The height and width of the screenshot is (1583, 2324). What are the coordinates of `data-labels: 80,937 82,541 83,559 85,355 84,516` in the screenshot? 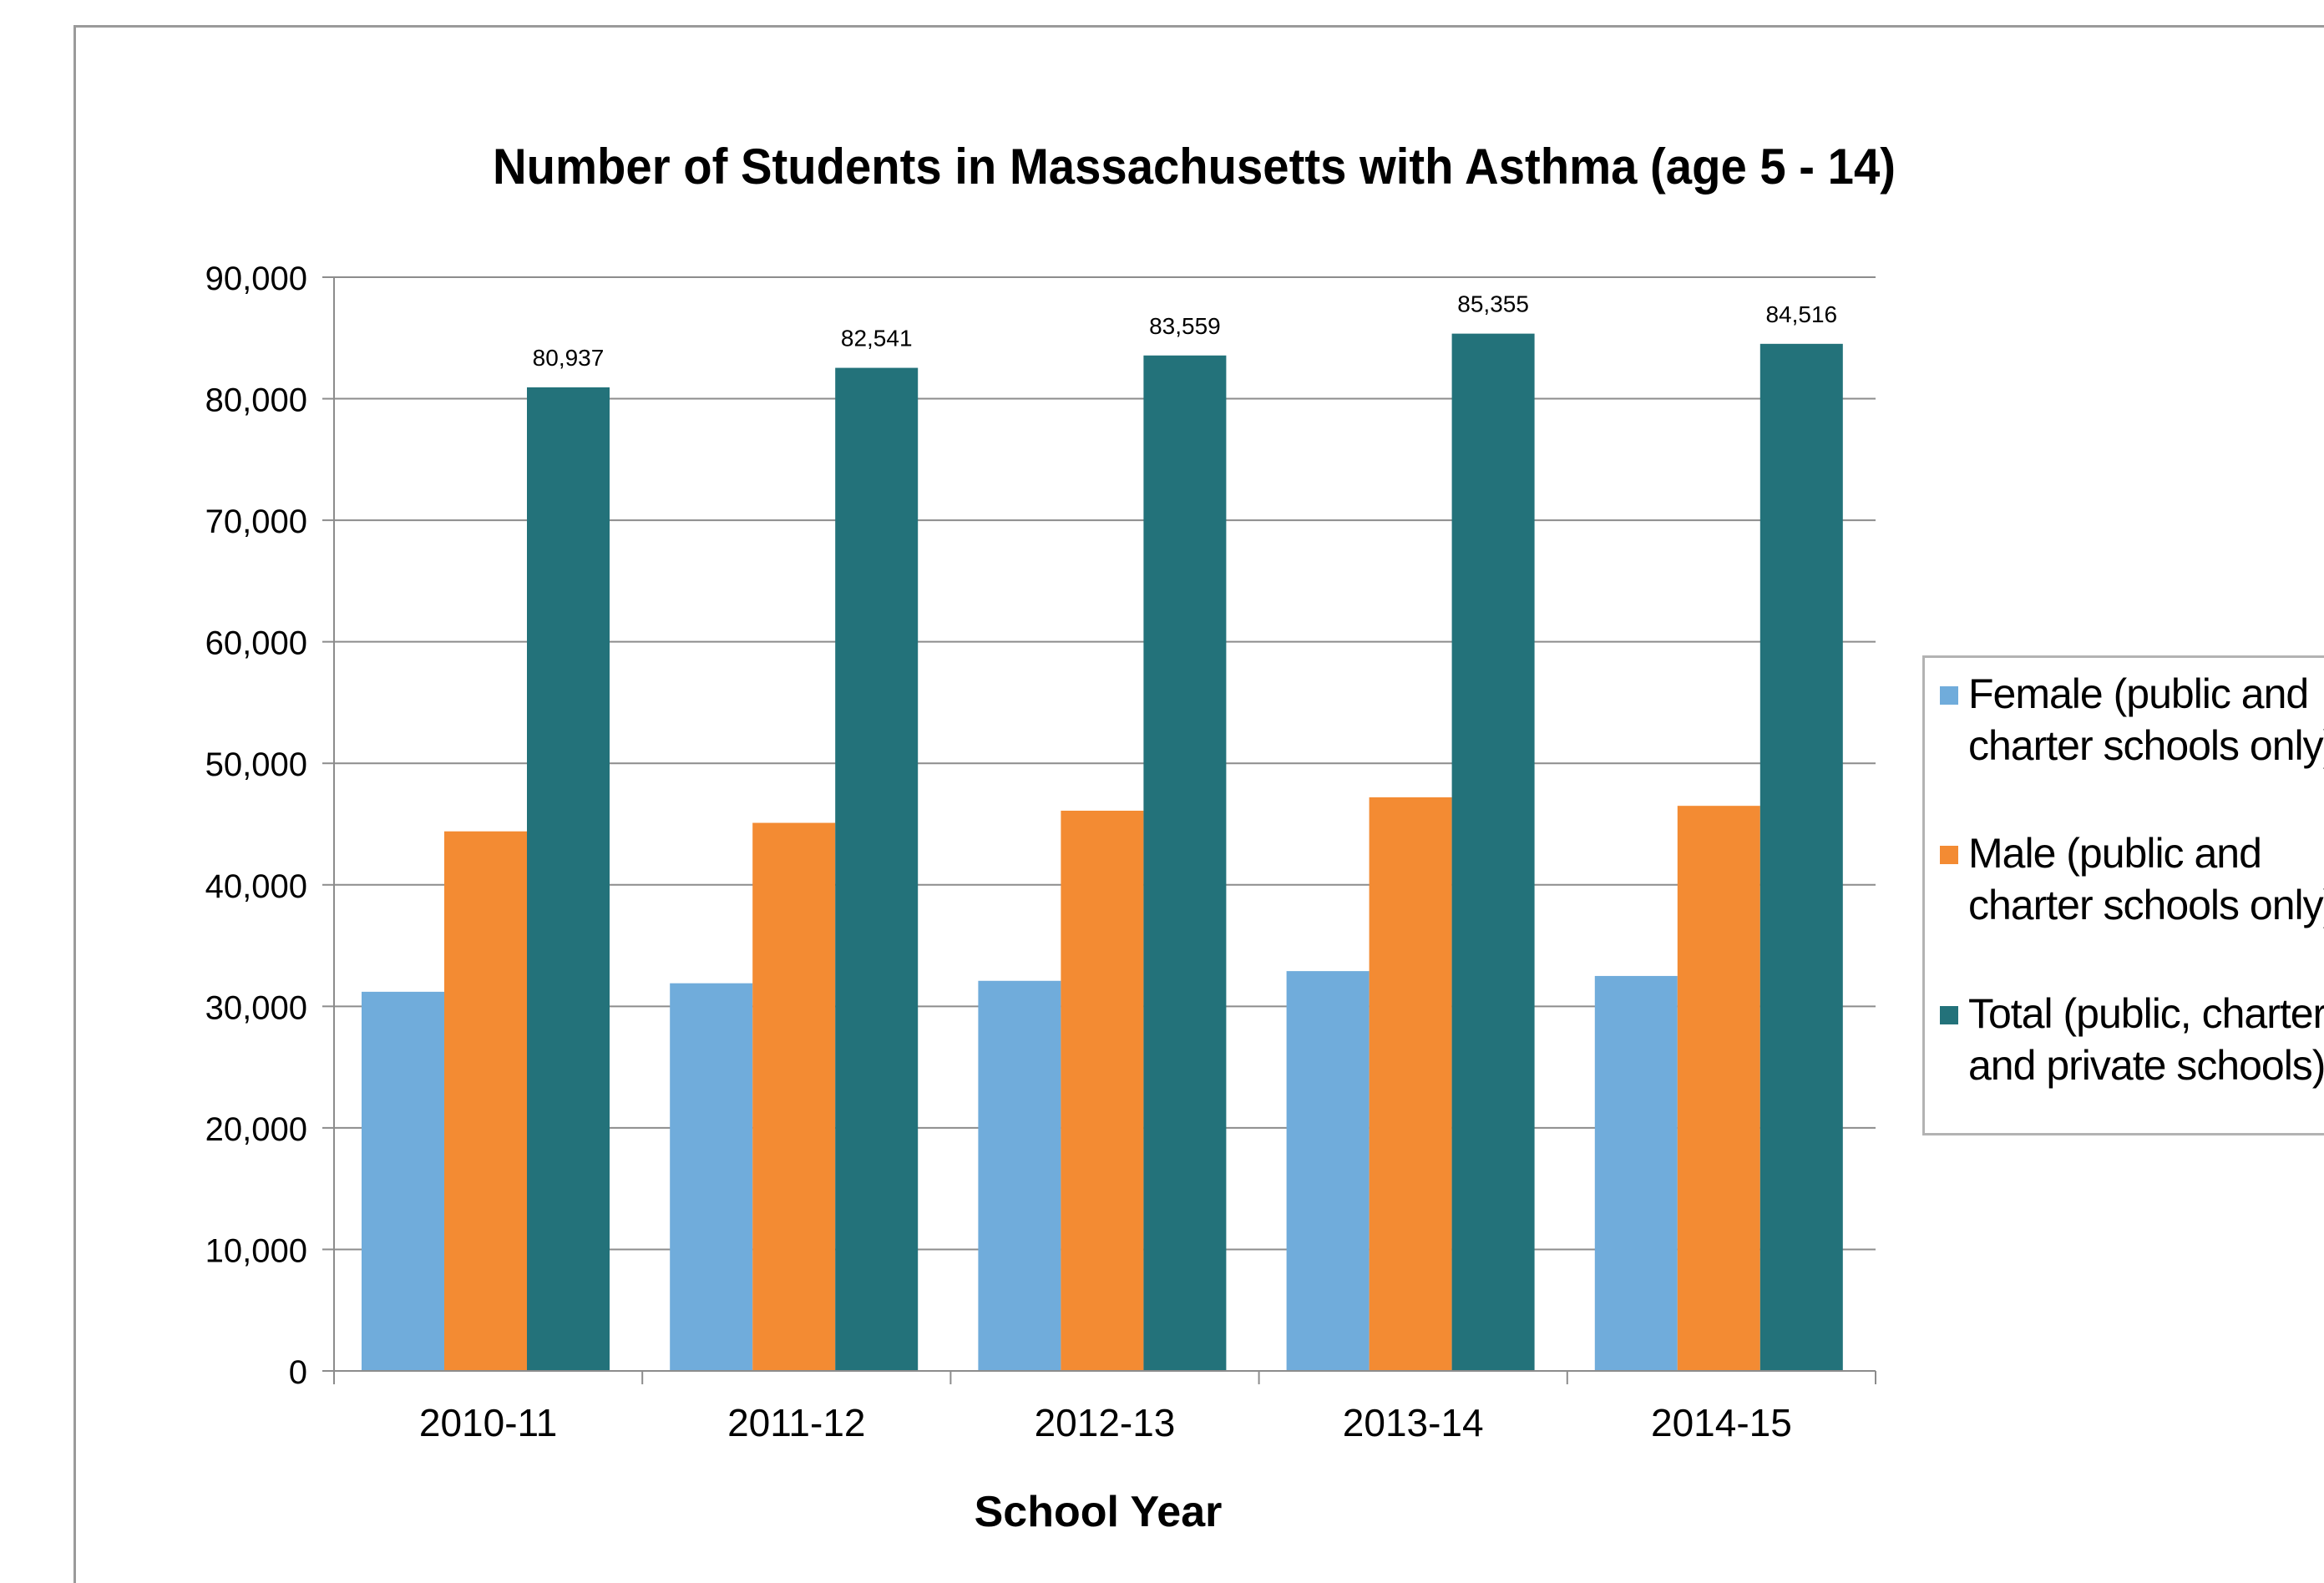 It's located at (1185, 331).